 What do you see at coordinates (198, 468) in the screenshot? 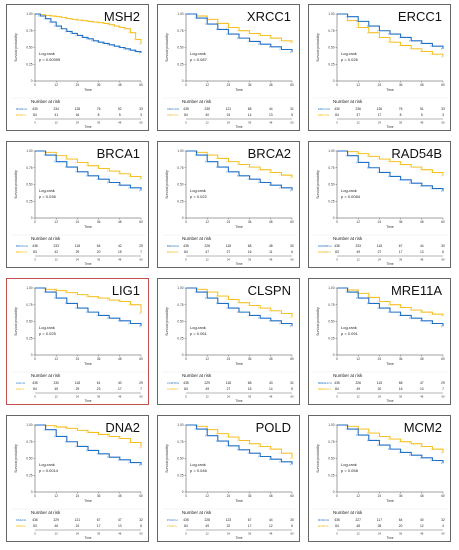
I see `logrank-stat: Log-rank p = 0.046` at bounding box center [198, 468].